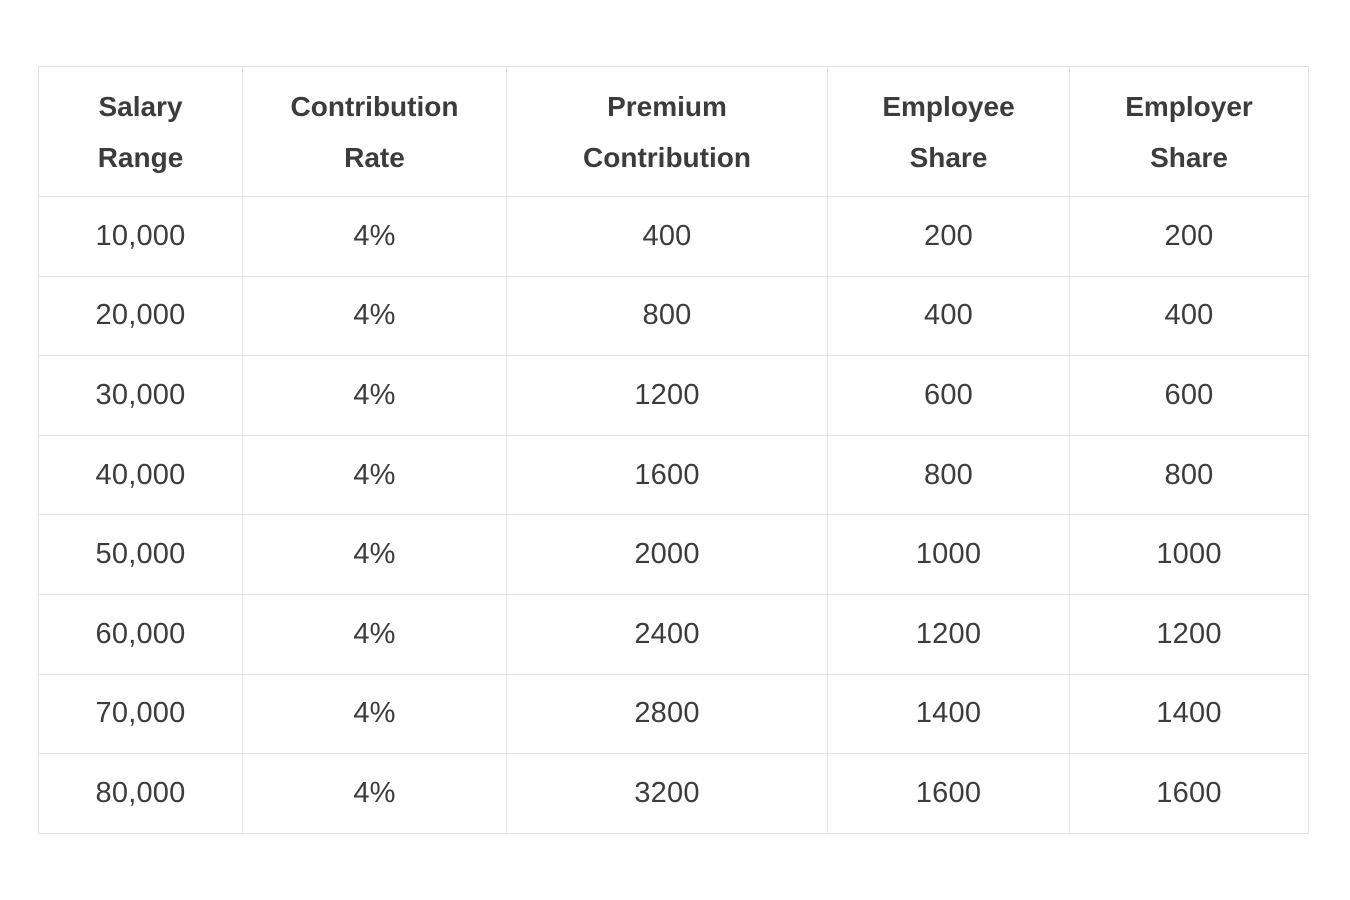 The image size is (1350, 900). What do you see at coordinates (140, 395) in the screenshot?
I see `cell-salary: 30,000` at bounding box center [140, 395].